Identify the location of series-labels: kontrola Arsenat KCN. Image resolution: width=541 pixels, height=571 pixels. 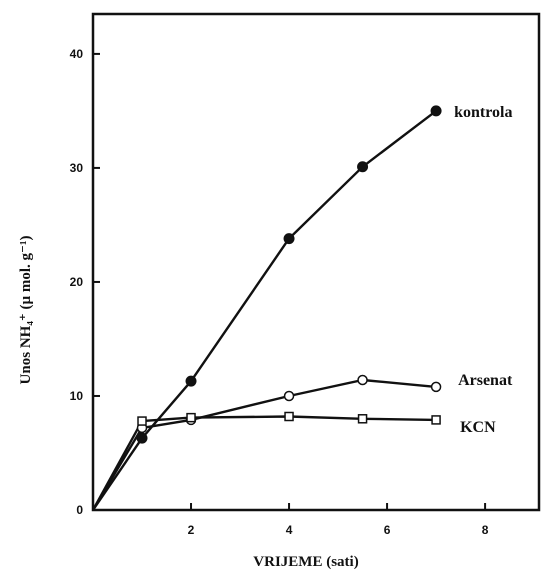
(483, 270).